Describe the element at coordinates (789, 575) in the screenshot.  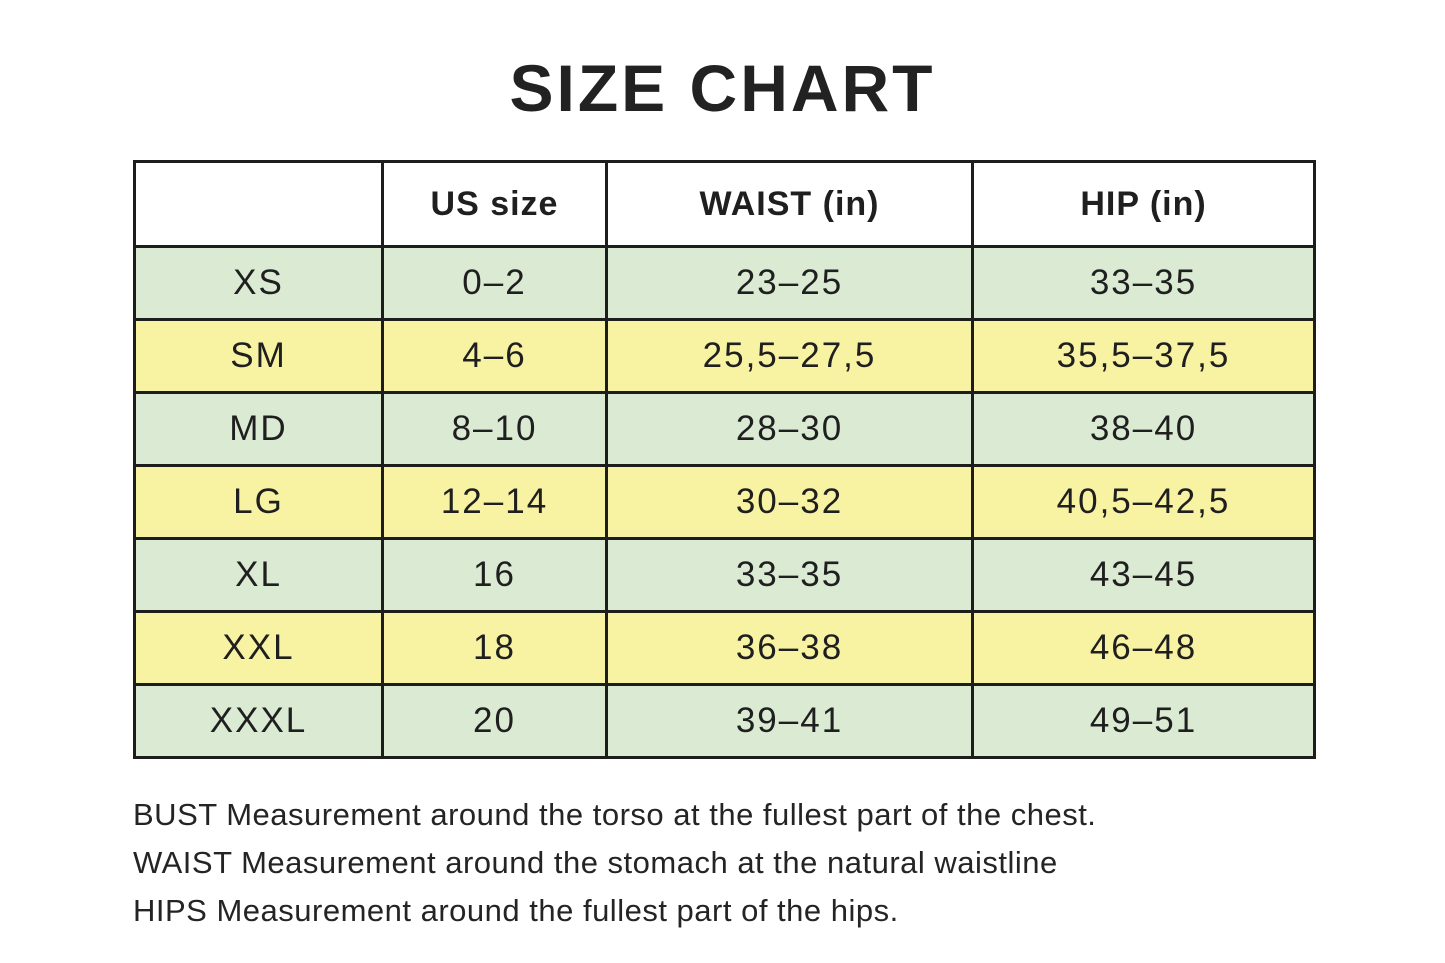
I see `waist-cell: 33–35` at that location.